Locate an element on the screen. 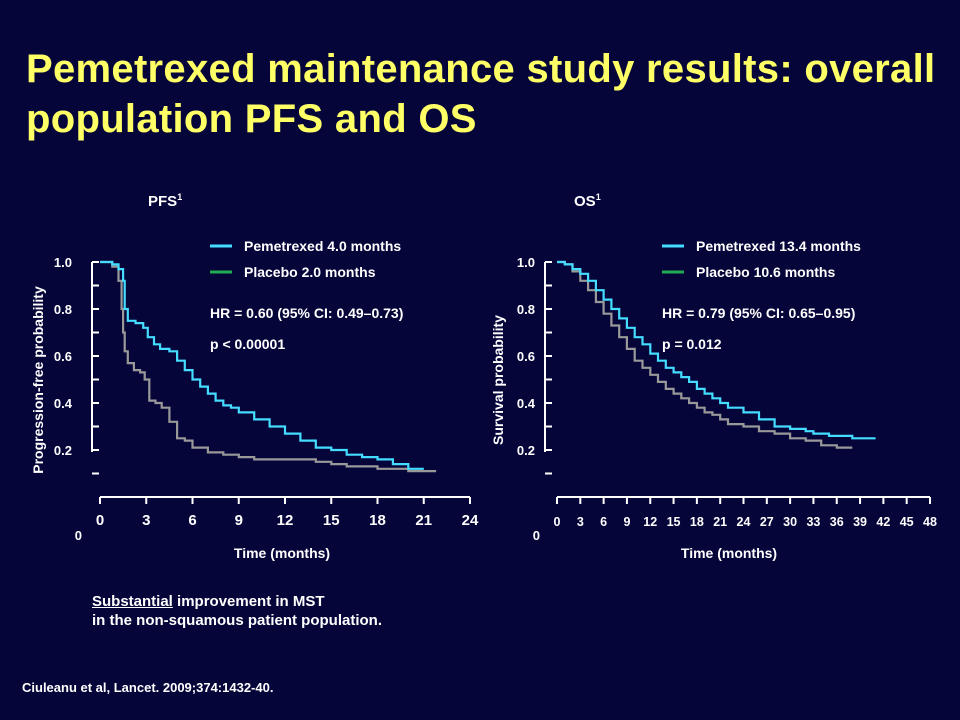 The image size is (960, 720). annotation-text: HR = 0.60 (95% CI: 0.49–0.73) is located at coordinates (306, 313).